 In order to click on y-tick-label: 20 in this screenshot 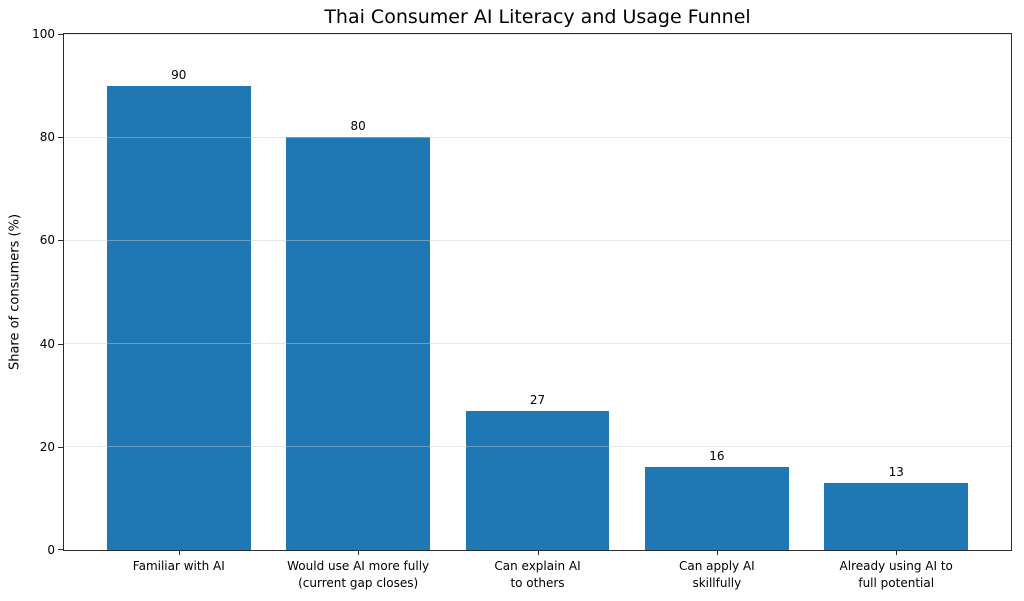, I will do `click(47, 446)`.